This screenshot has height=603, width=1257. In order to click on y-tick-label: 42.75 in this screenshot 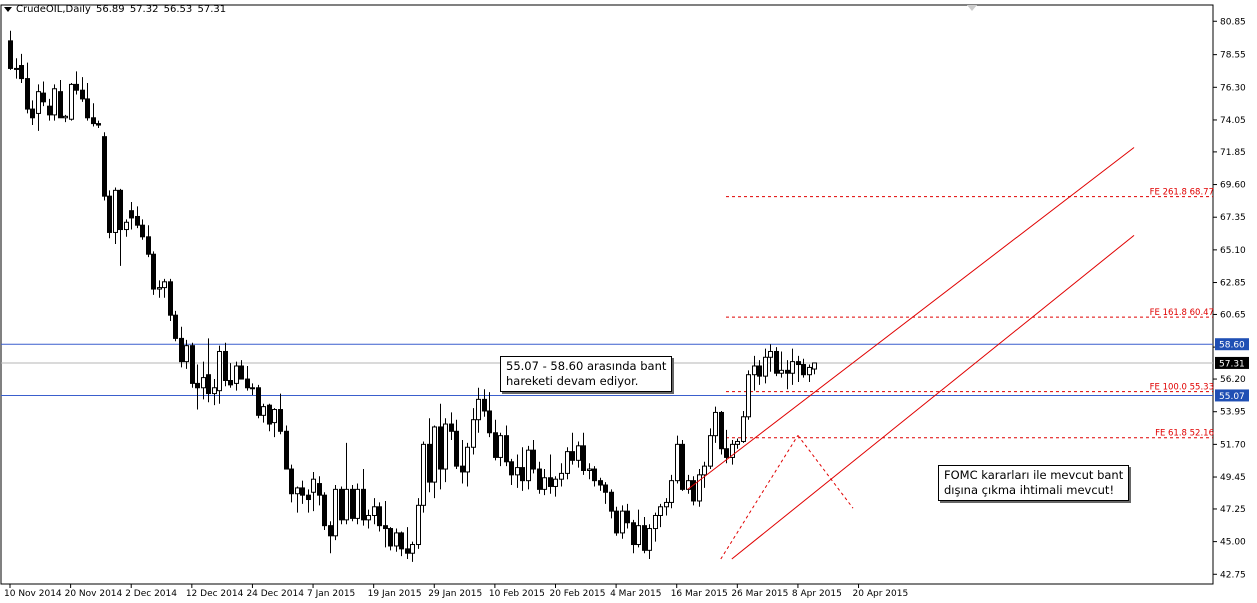, I will do `click(1233, 575)`.